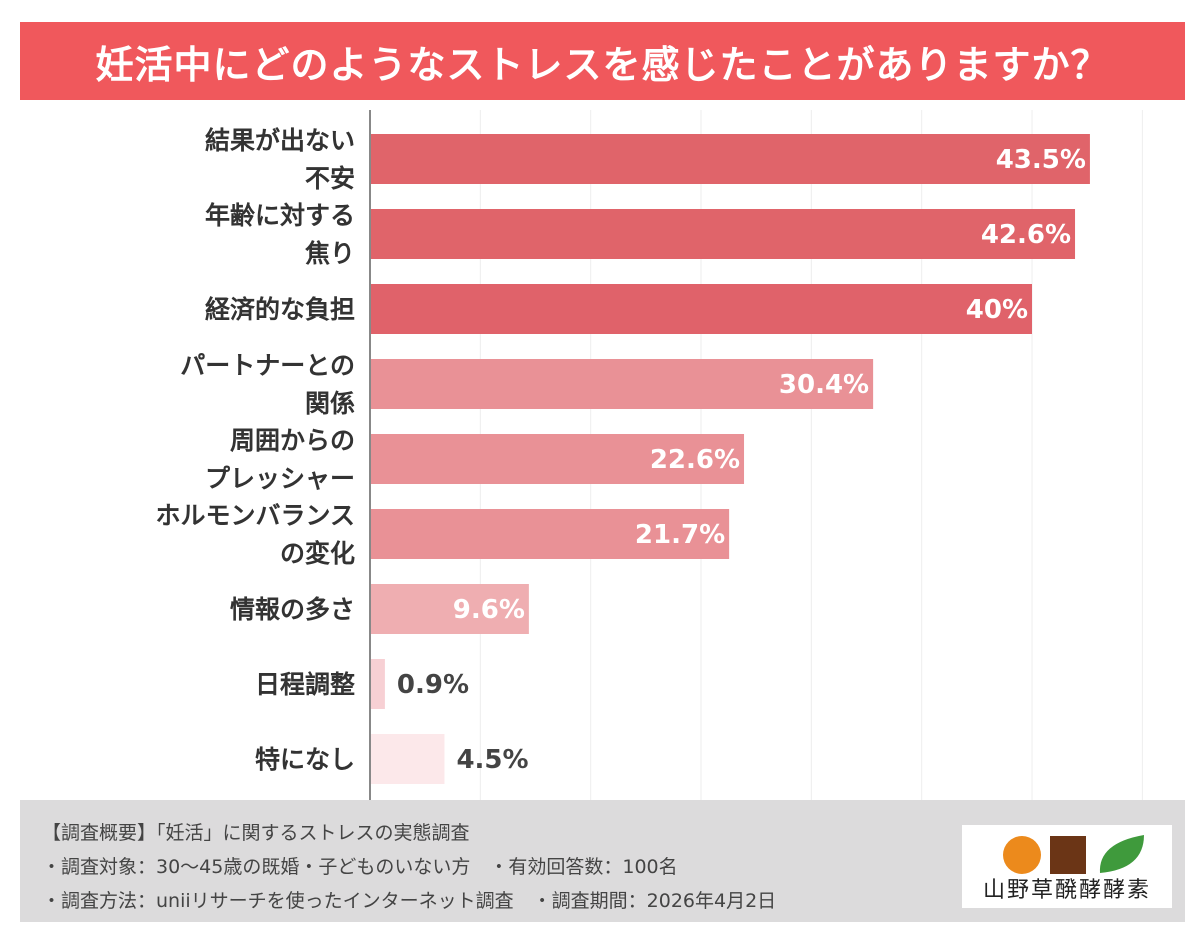 The width and height of the screenshot is (1200, 936). Describe the element at coordinates (280, 478) in the screenshot. I see `category-label: プレッシャー` at that location.